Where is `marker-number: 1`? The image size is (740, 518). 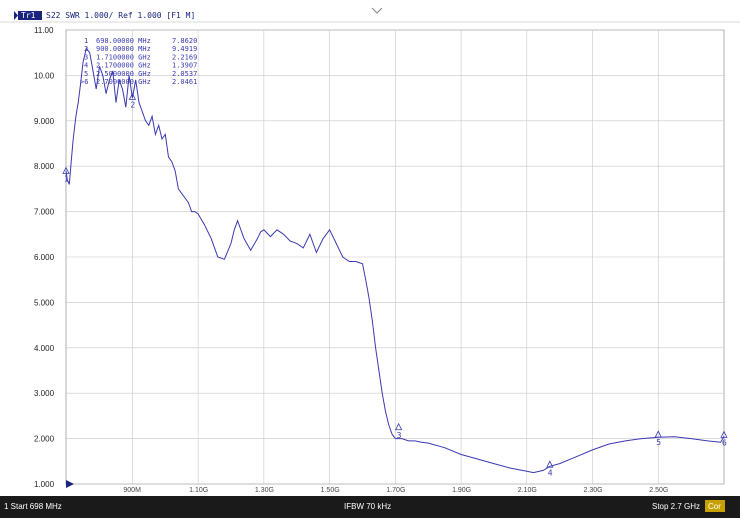 marker-number: 1 is located at coordinates (66, 178).